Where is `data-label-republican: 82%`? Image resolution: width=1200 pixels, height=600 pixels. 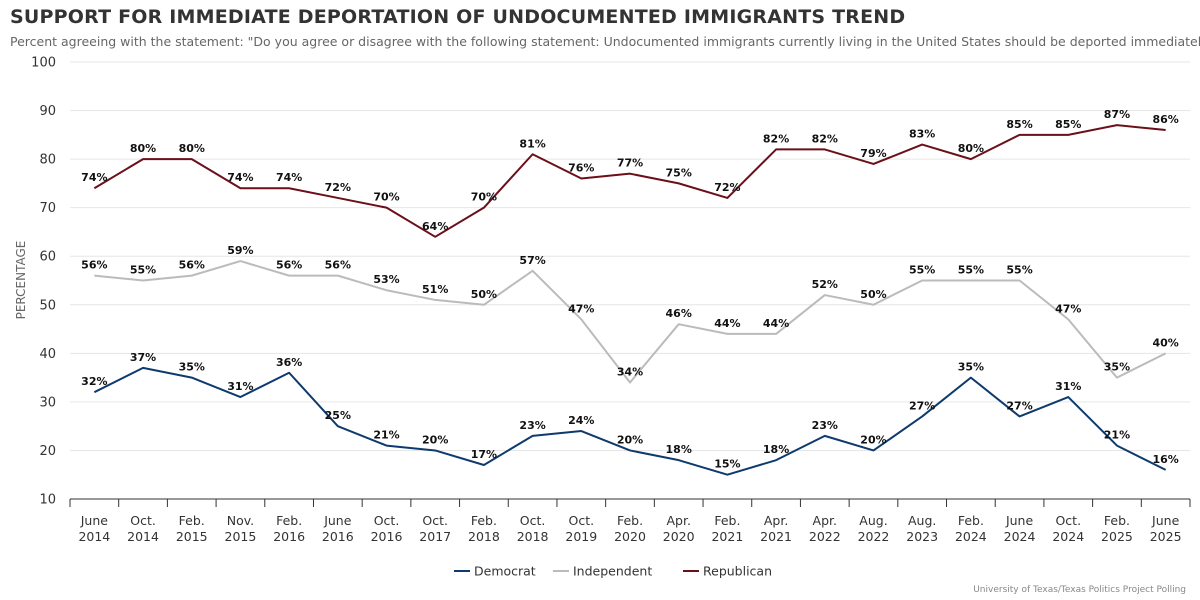 data-label-republican: 82% is located at coordinates (776, 138).